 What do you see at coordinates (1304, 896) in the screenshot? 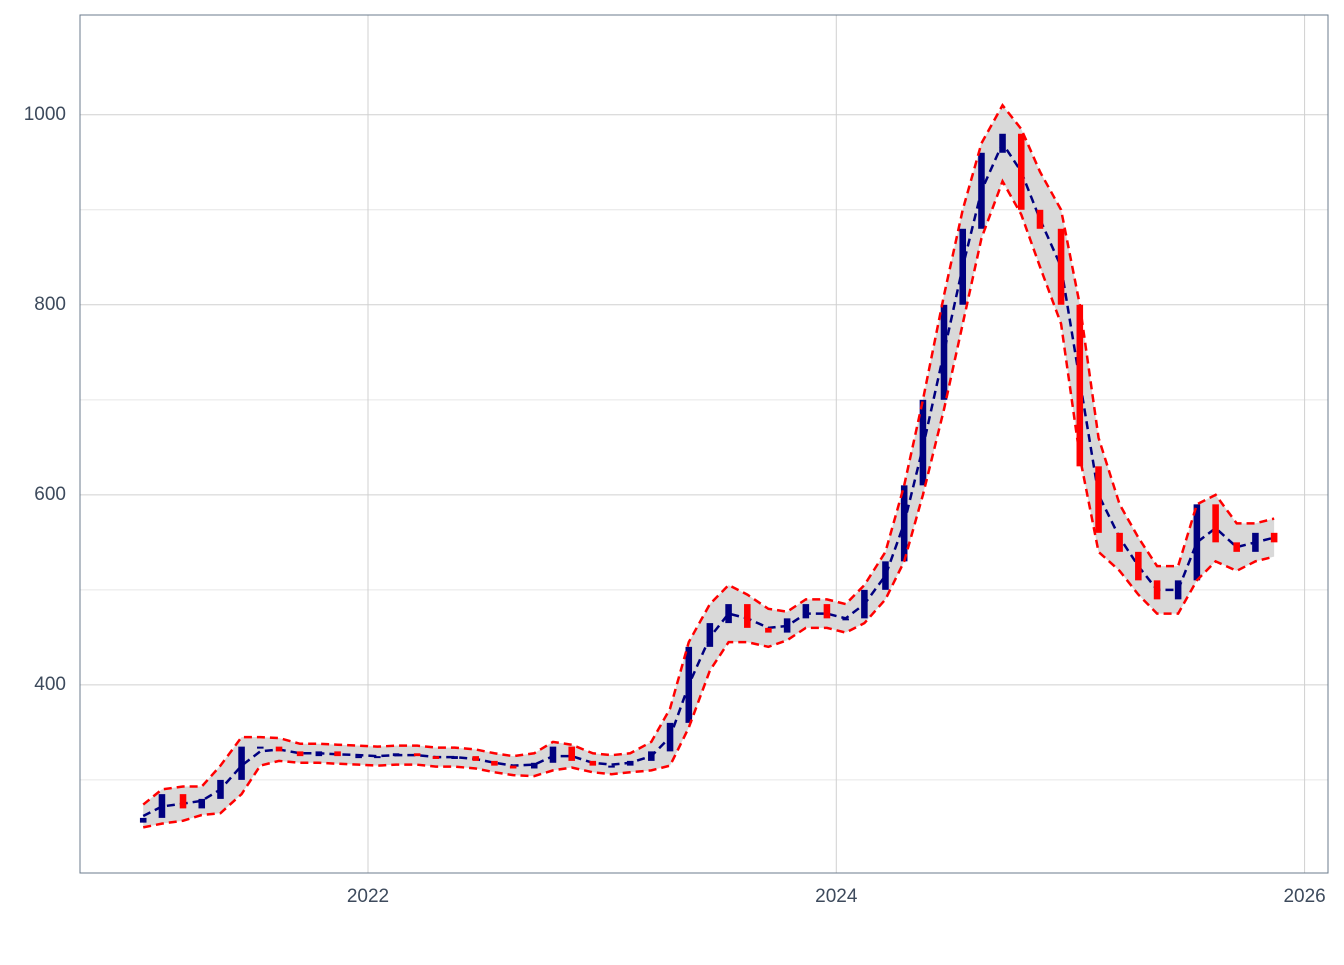
I see `x-tick-label: 2026` at bounding box center [1304, 896].